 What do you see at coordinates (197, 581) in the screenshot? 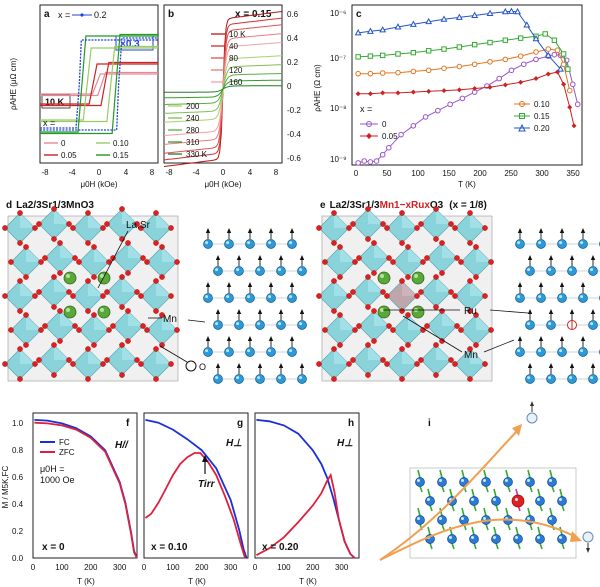
I see `panel-g-xlabel: T (K)` at bounding box center [197, 581].